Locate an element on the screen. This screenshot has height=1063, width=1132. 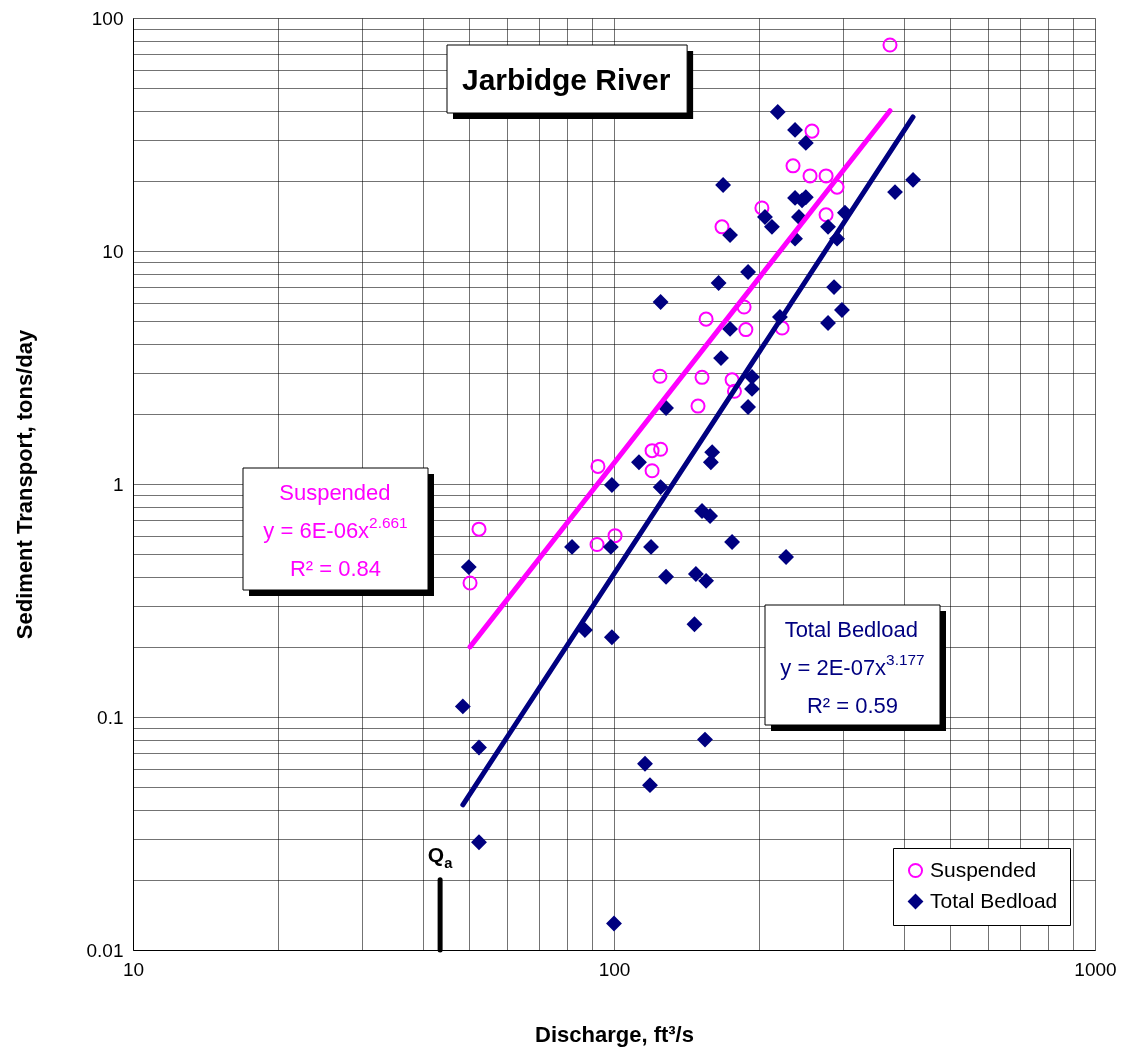
legend-label: Total Bedload is located at coordinates (994, 900).